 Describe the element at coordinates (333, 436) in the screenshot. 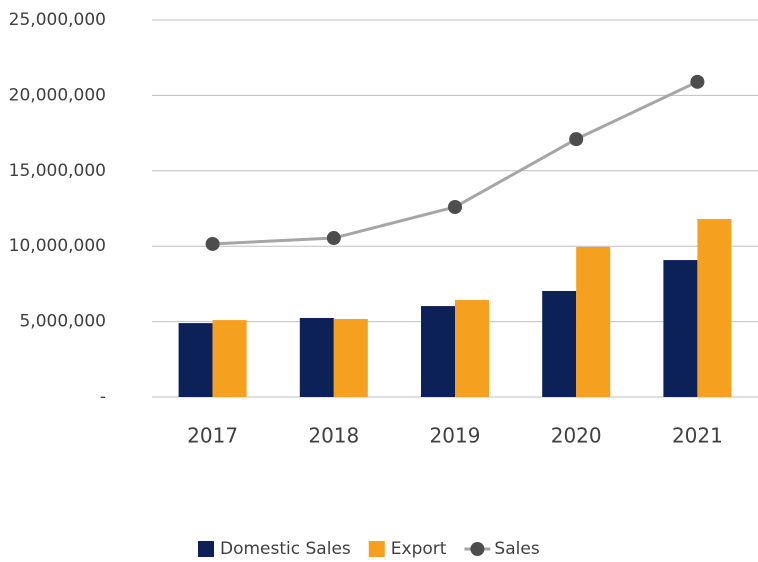

I see `x-tick-label: 2018` at that location.